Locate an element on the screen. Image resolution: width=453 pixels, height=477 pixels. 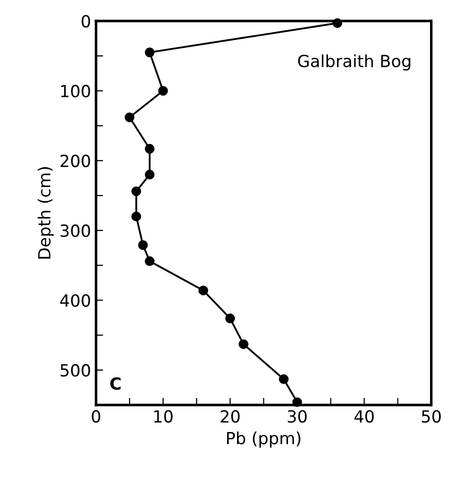
annotation: C is located at coordinates (115, 383).